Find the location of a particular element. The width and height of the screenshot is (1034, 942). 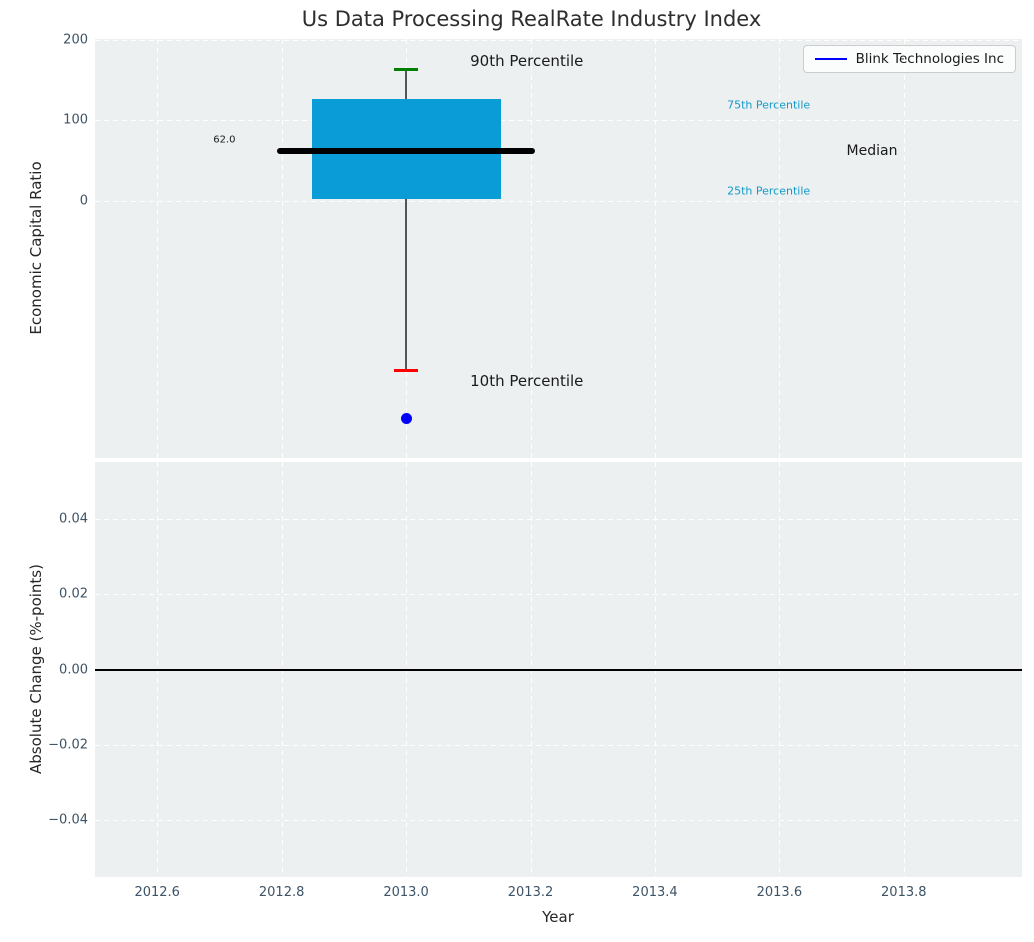

x-tick-label: 2012.8 is located at coordinates (281, 892).